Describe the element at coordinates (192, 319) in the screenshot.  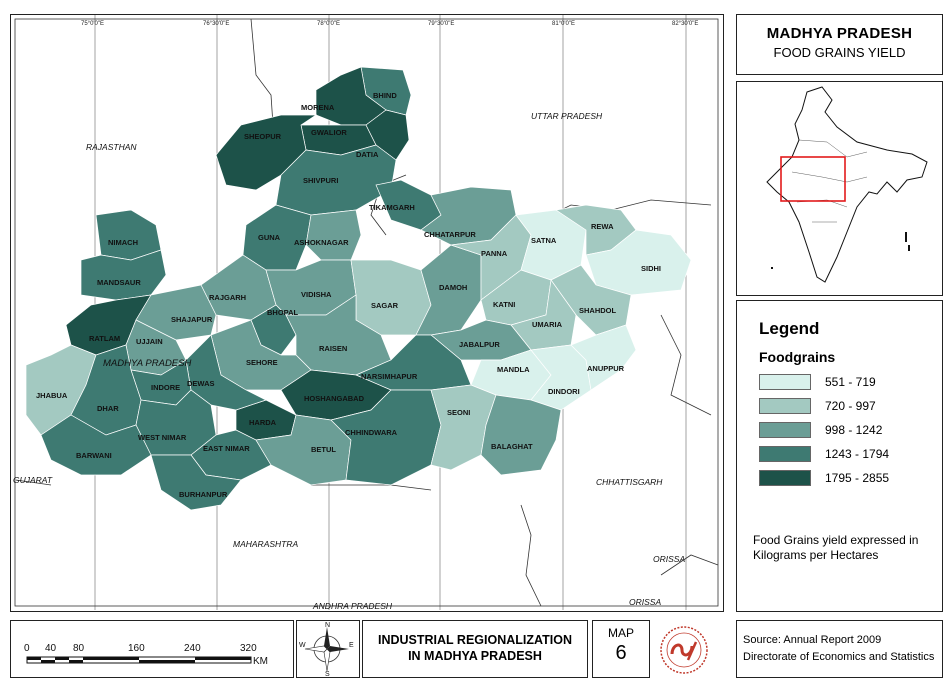
I see `district-label: SHAJAPUR` at that location.